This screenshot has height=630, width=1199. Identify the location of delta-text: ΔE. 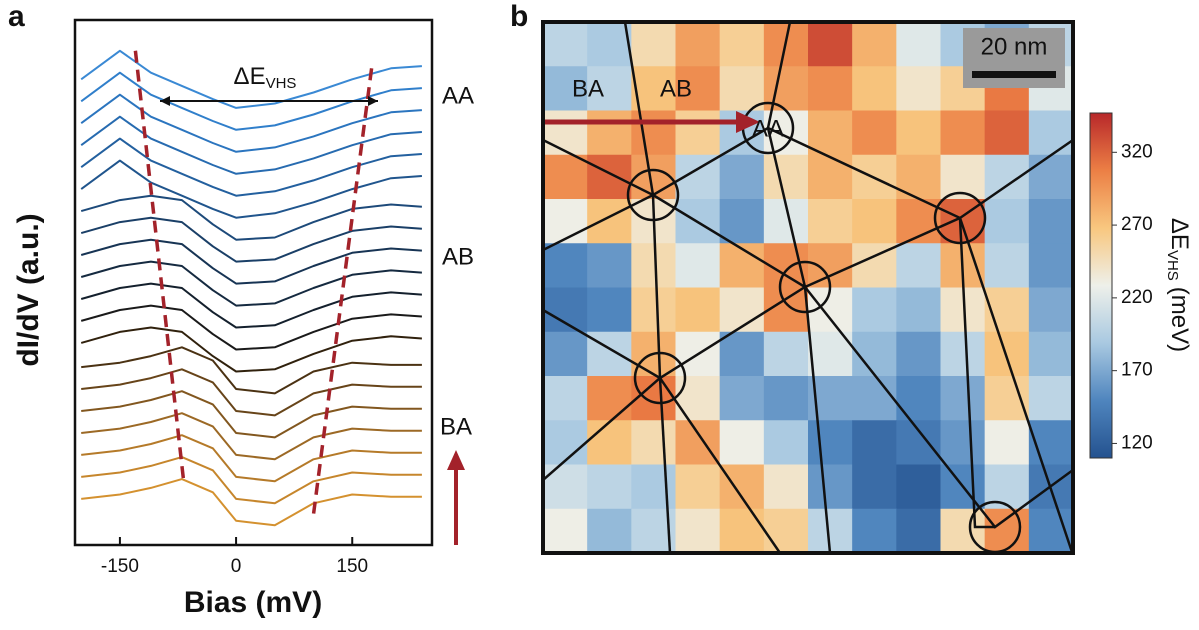
(250, 76).